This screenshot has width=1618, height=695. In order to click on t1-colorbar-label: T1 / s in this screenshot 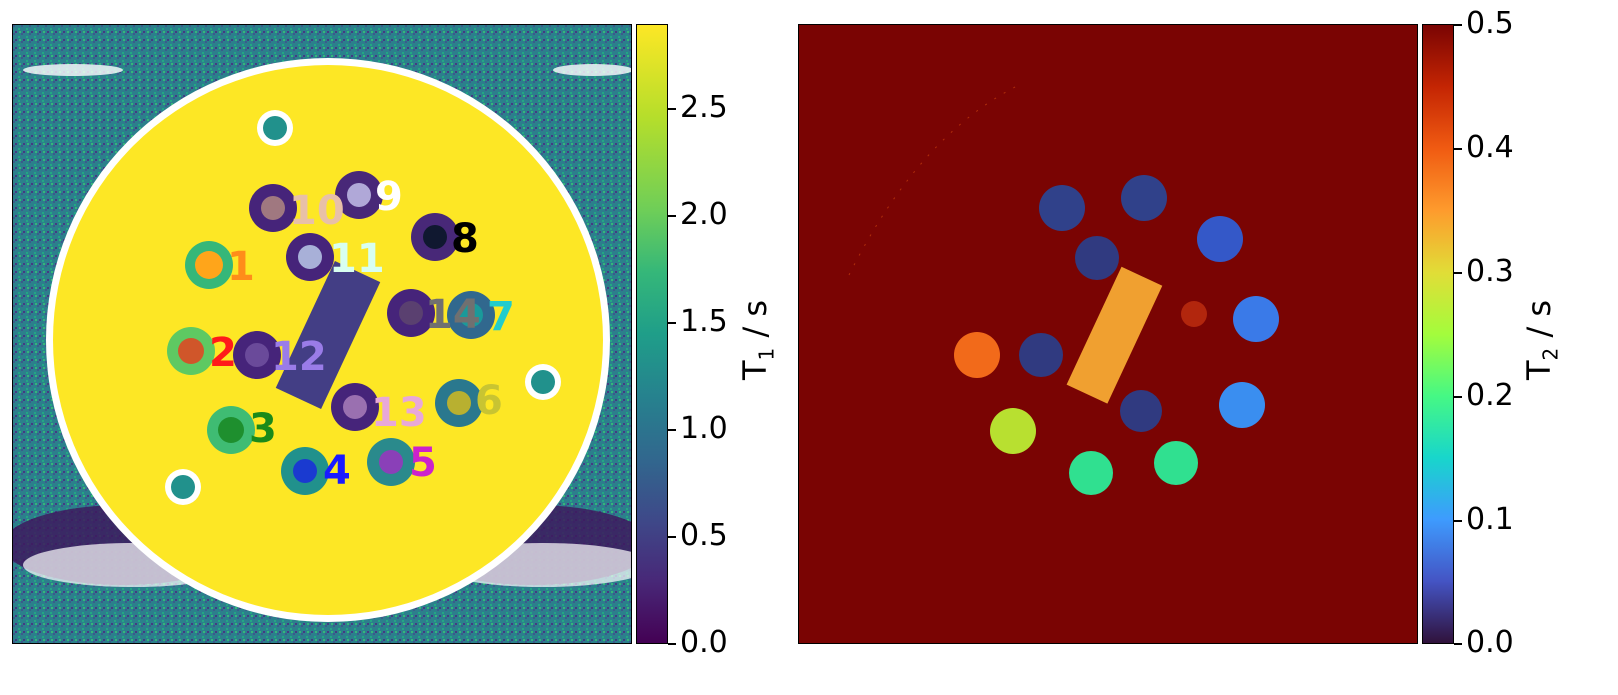, I will do `click(757, 339)`.